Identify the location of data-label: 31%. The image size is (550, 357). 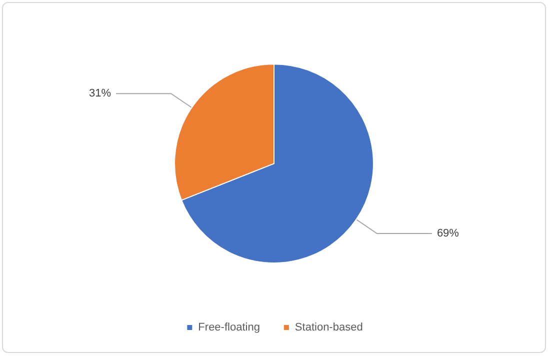
(100, 94).